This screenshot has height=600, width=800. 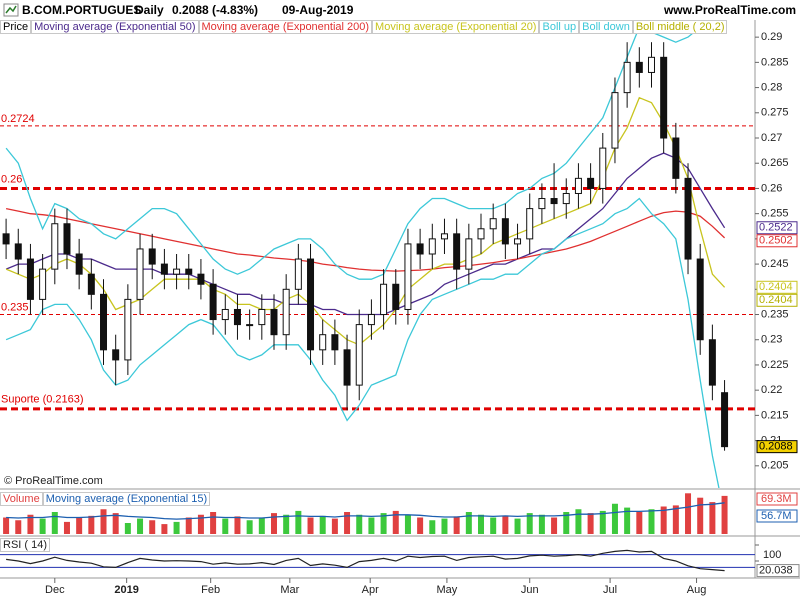 I want to click on legend-item: RSI ( 14), so click(x=25, y=545).